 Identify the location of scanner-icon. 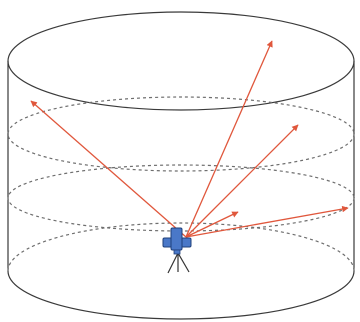
(177, 241).